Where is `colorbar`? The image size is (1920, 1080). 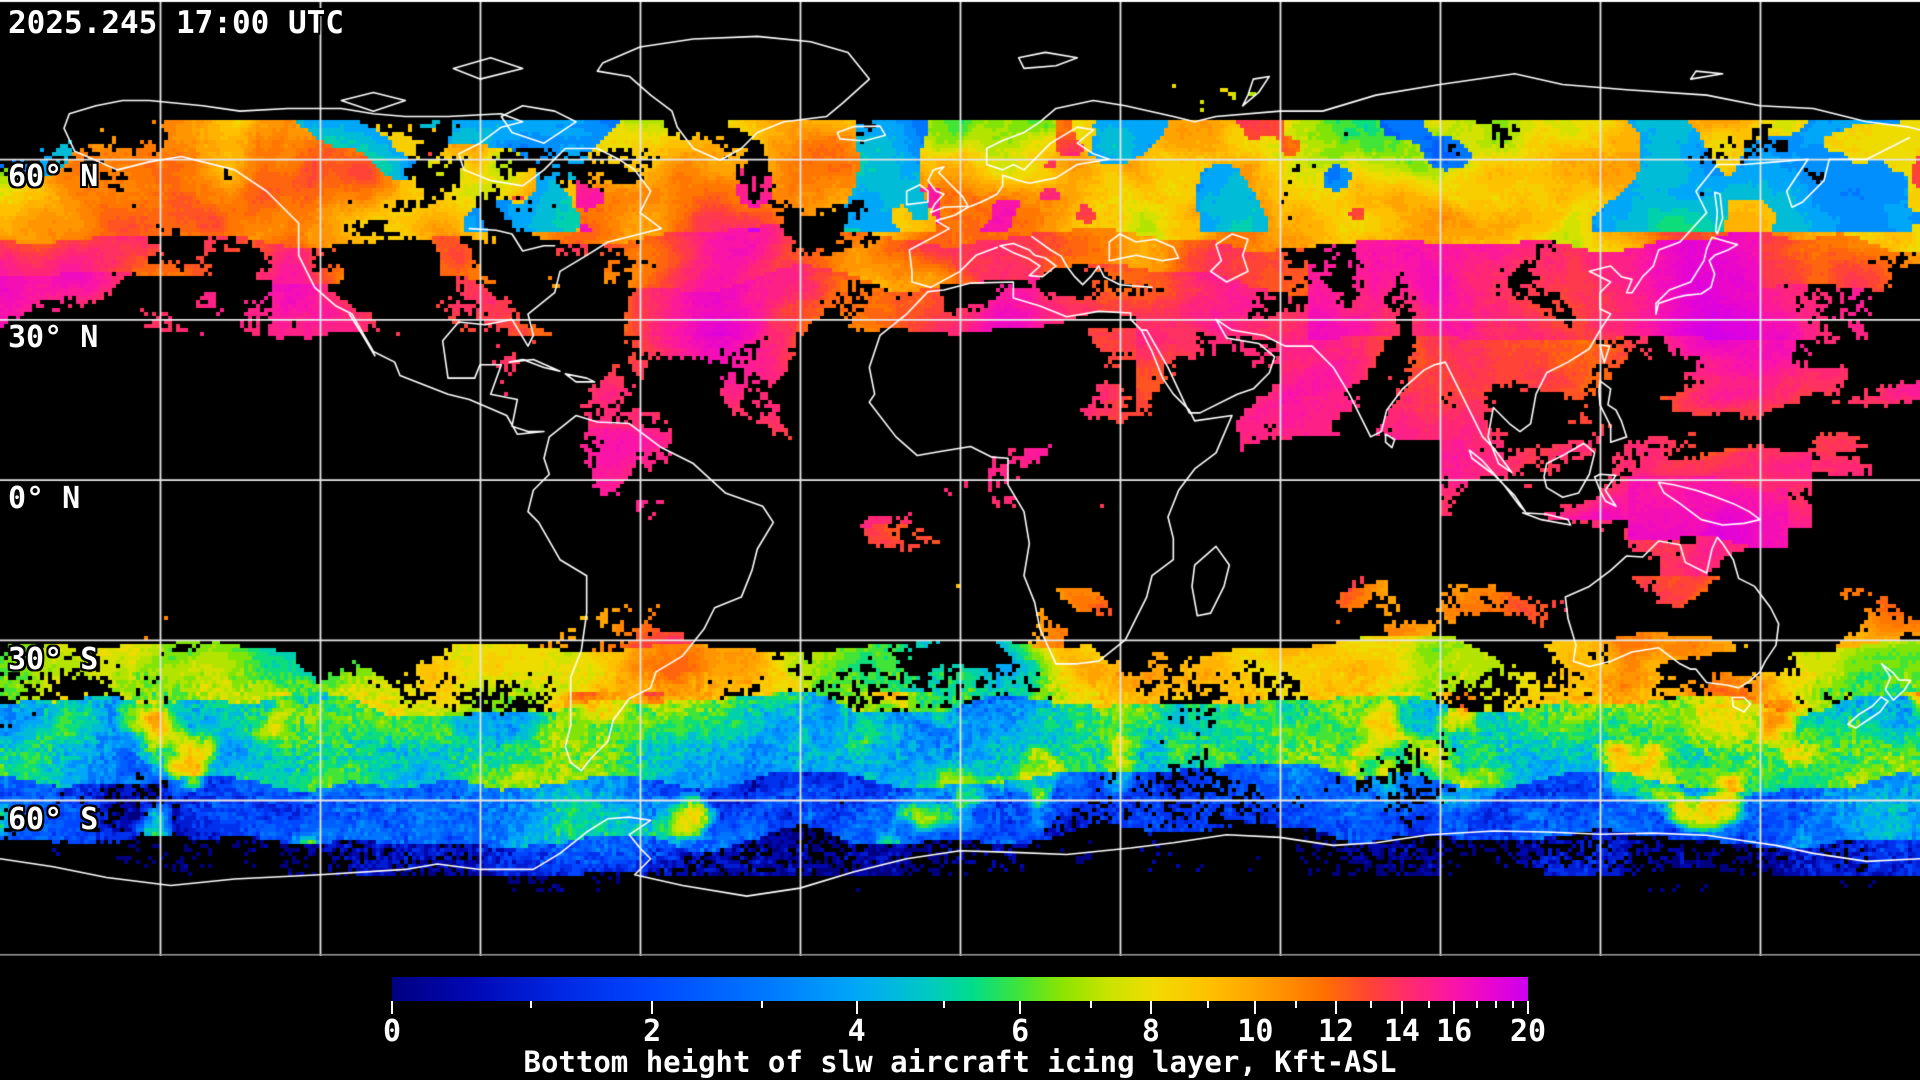
colorbar is located at coordinates (960, 989).